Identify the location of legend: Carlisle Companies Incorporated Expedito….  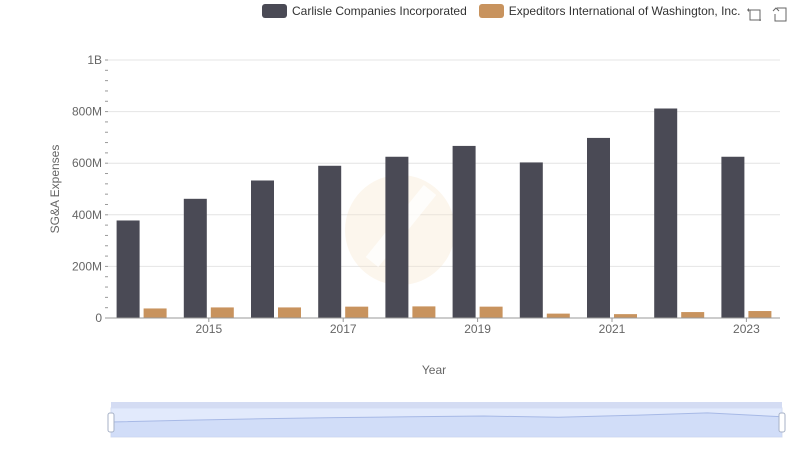
(507, 11).